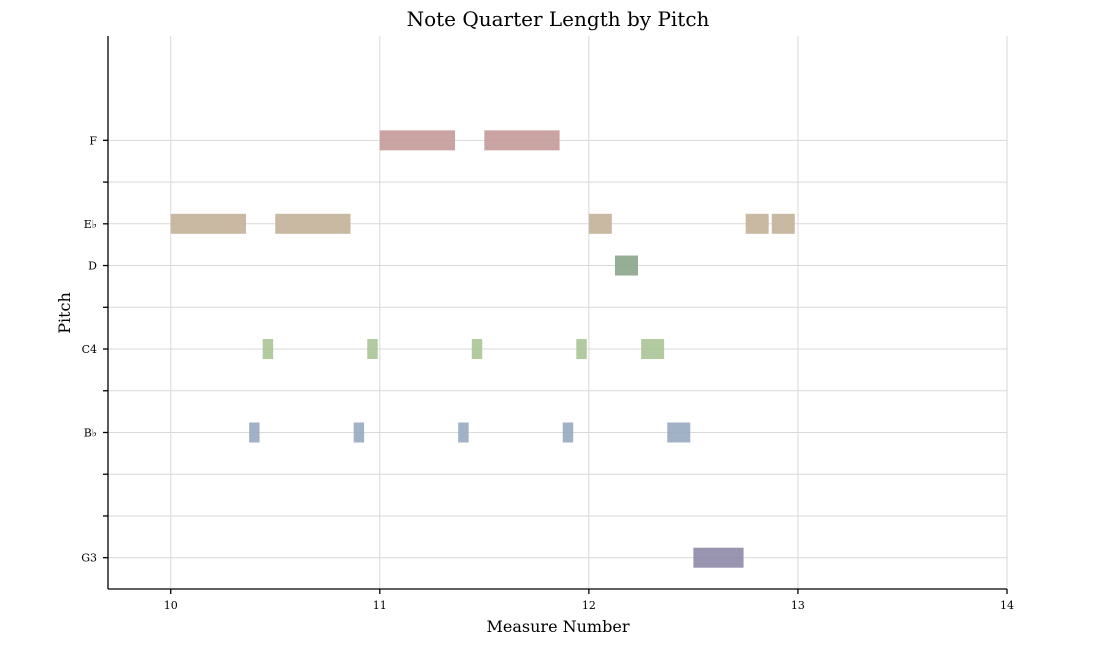  I want to click on x-tick-label: 10, so click(171, 605).